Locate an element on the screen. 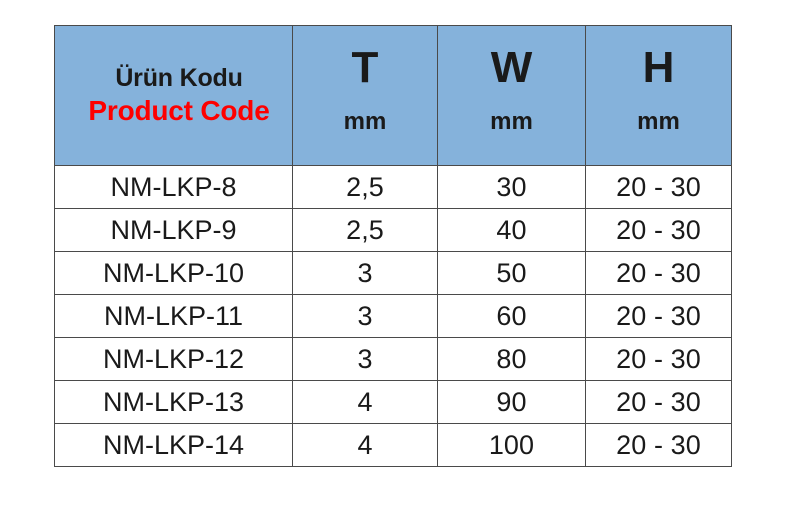 The image size is (793, 510). cell-product-code: NM-LKP-12 is located at coordinates (173, 359).